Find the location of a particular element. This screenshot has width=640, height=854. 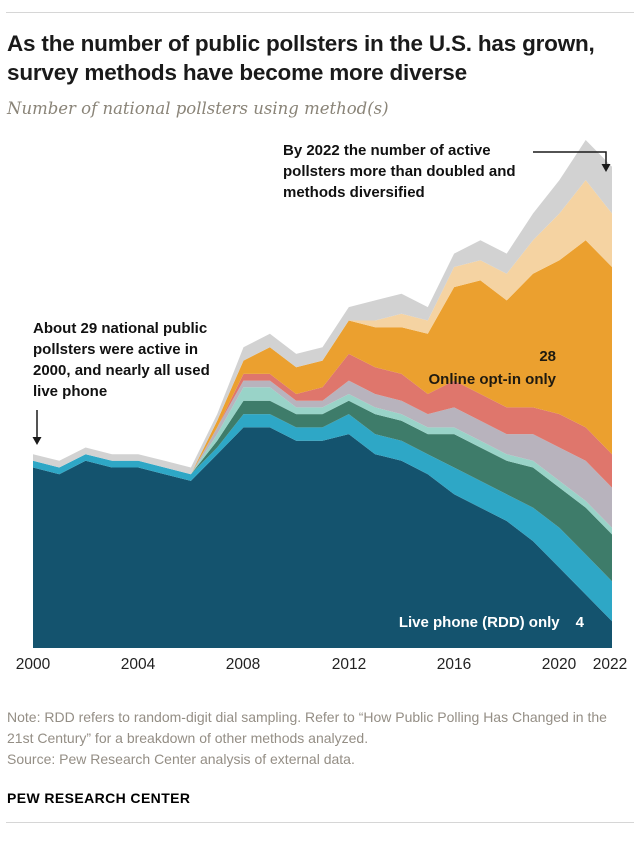

x-tick-2000: 2000 is located at coordinates (33, 665).